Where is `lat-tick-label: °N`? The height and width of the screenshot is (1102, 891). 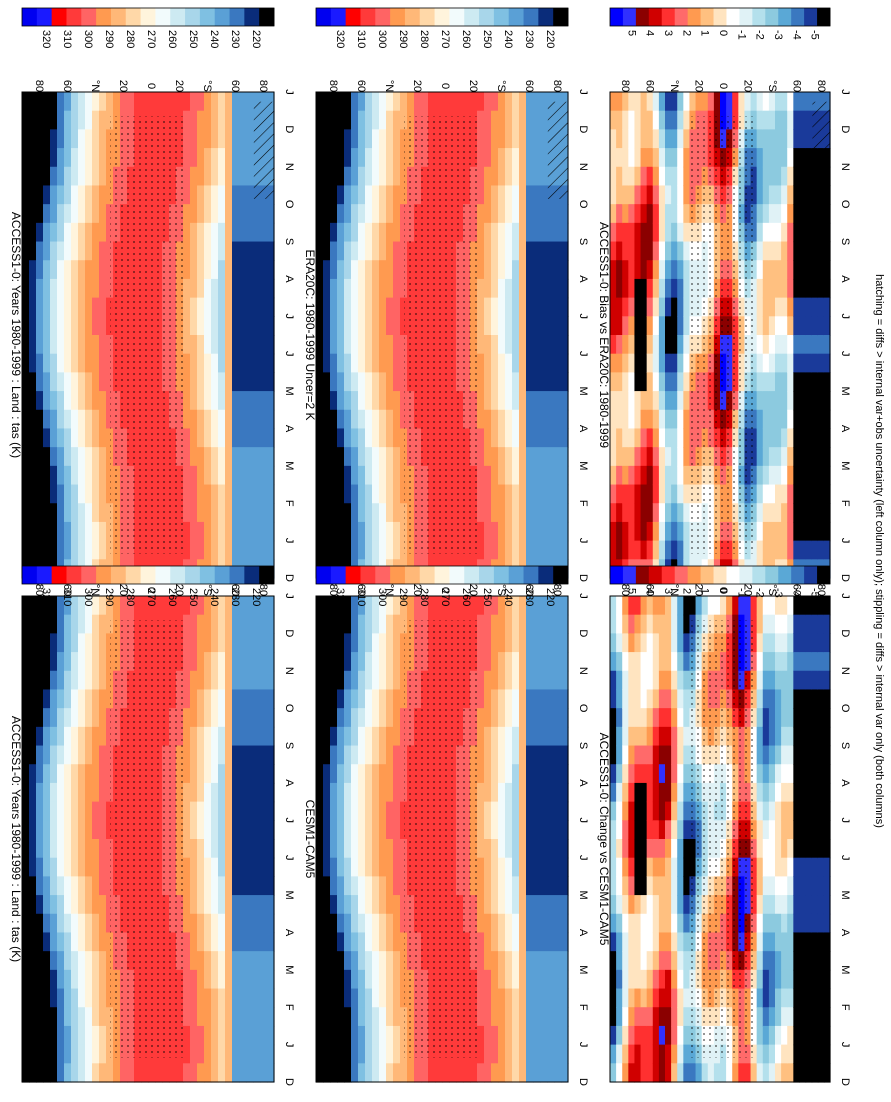
lat-tick-label: °N is located at coordinates (95, 86).